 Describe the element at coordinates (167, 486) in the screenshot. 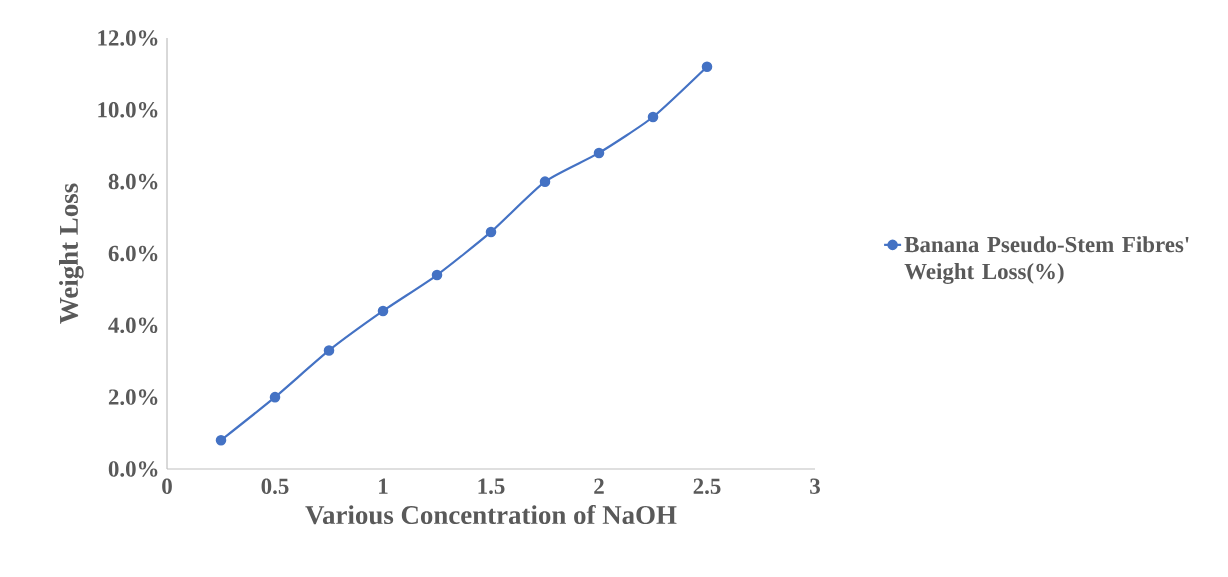

I see `x-tick-label: 0` at that location.